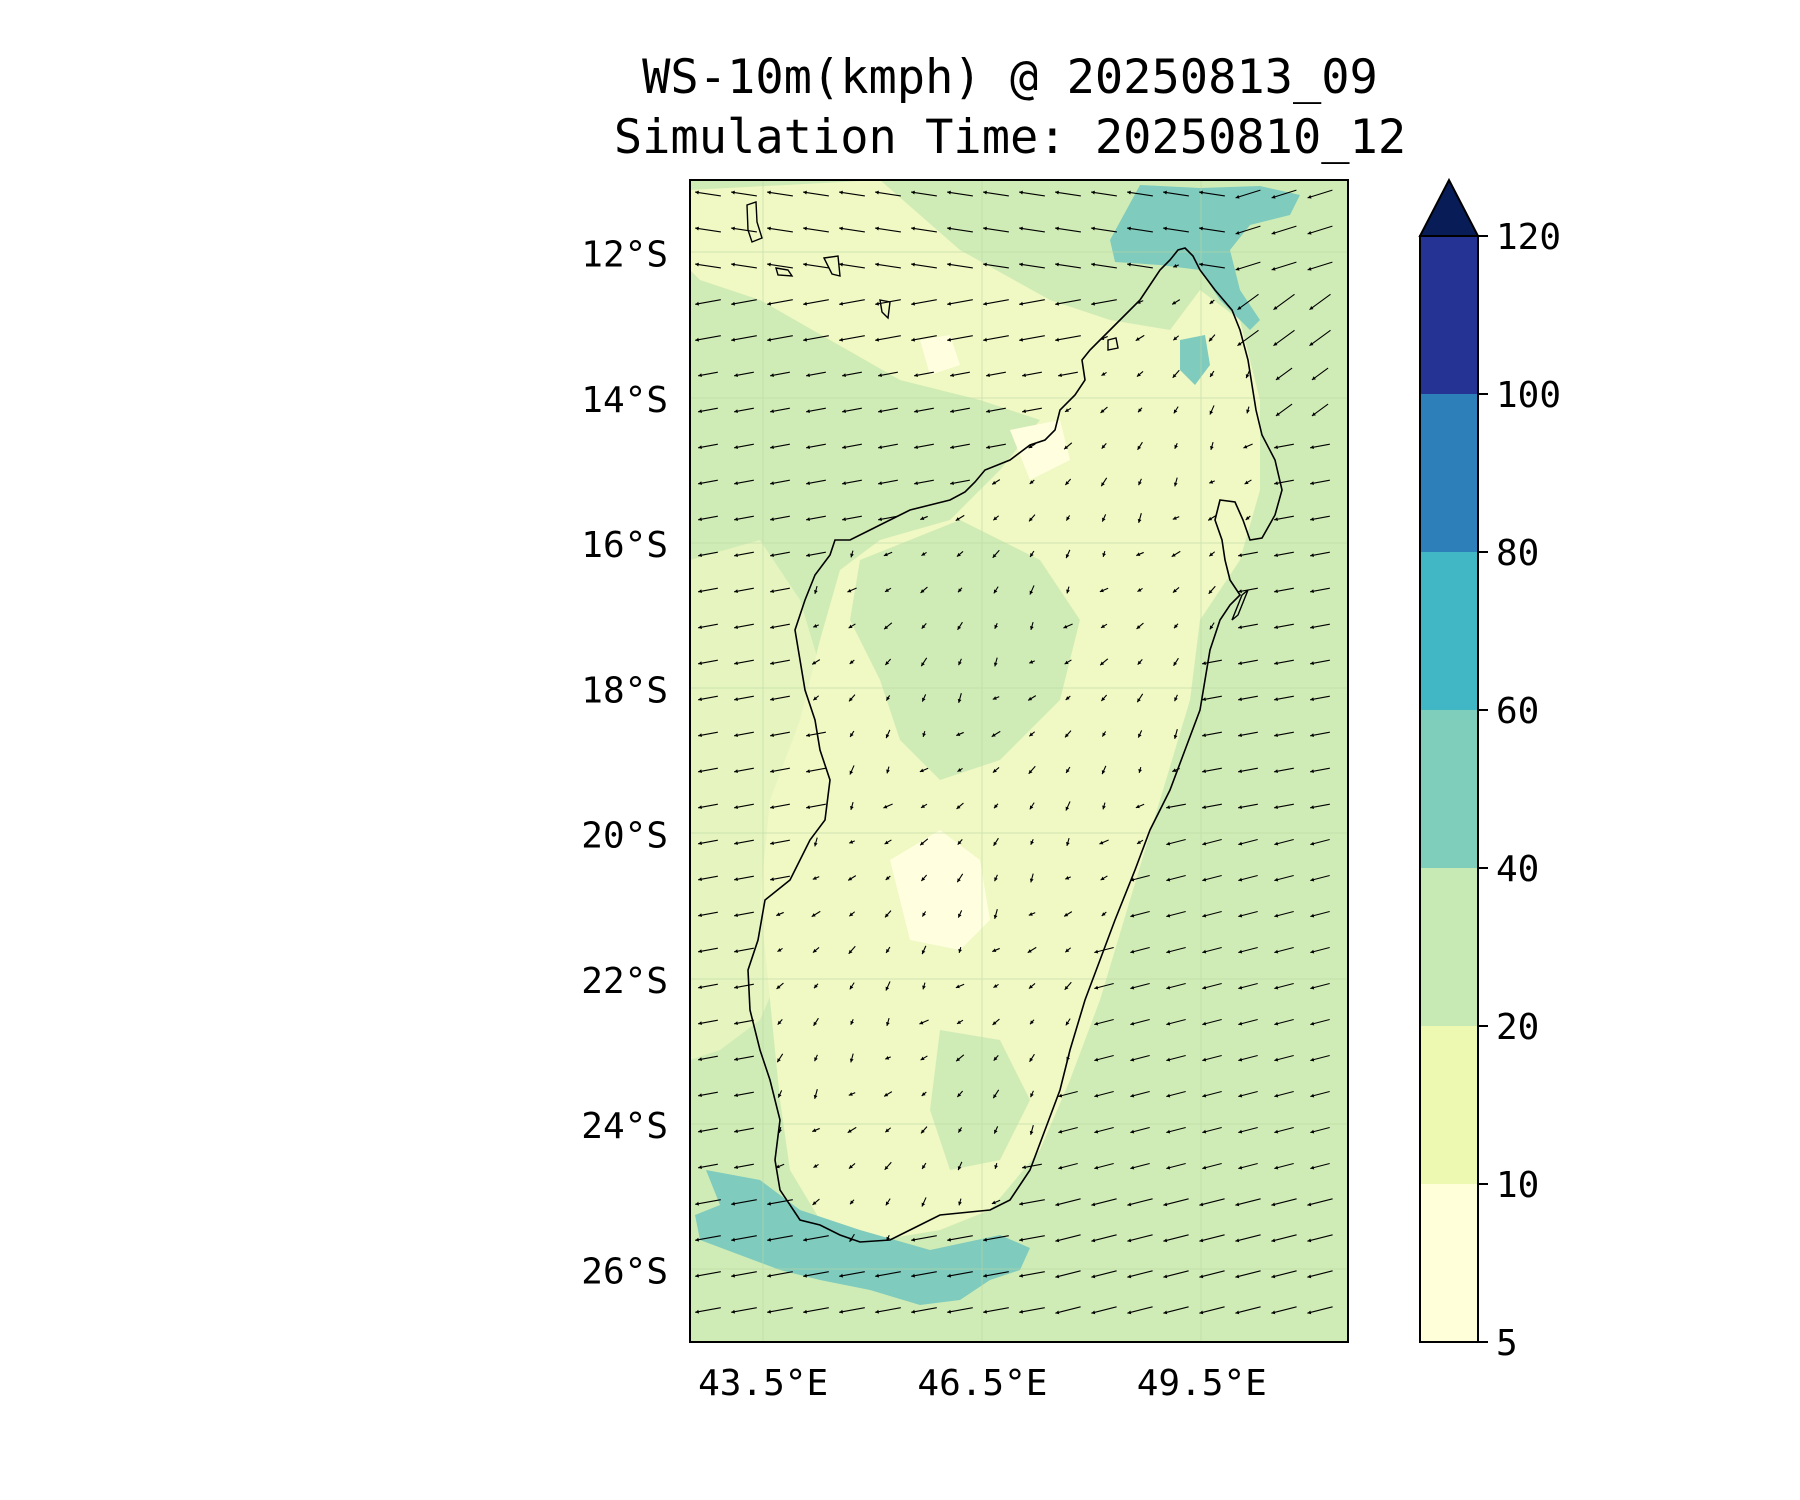 This screenshot has width=1800, height=1500. I want to click on strong-wind-zone-northeast-inland, so click(1195, 360).